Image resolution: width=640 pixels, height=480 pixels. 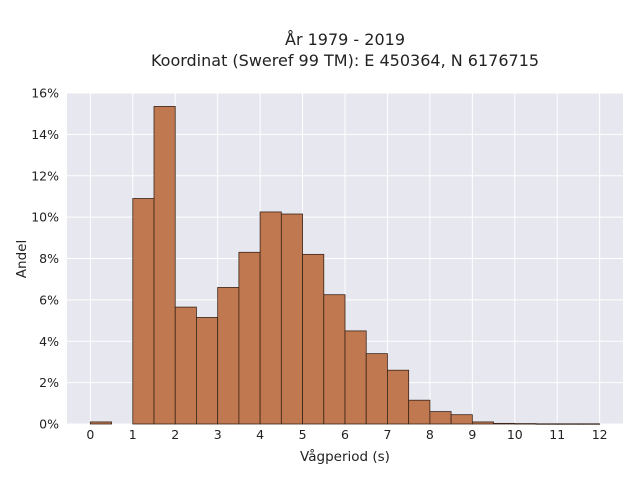 What do you see at coordinates (45, 93) in the screenshot?
I see `y-tick-label: 16%` at bounding box center [45, 93].